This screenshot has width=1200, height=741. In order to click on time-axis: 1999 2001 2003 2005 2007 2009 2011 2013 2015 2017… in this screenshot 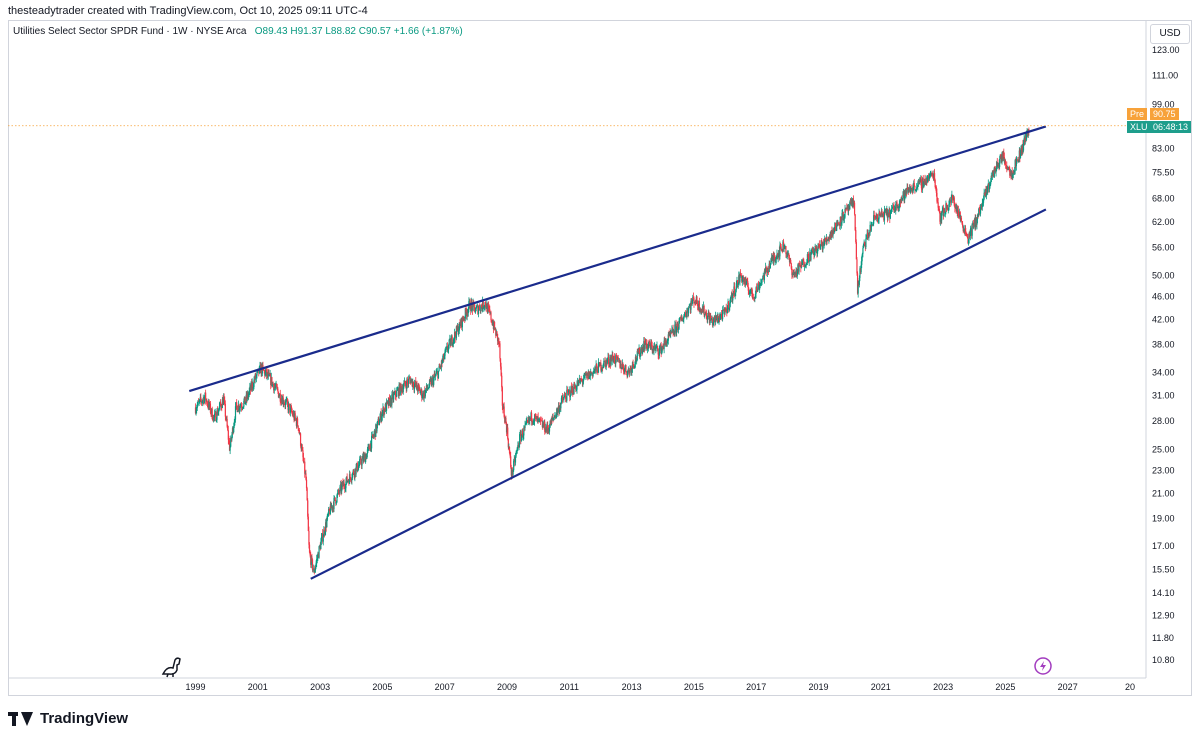, I will do `click(660, 687)`.